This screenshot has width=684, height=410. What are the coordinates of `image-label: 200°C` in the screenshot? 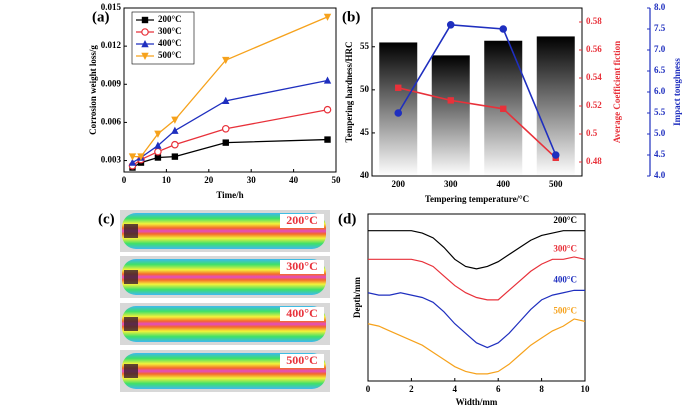 It's located at (301, 220).